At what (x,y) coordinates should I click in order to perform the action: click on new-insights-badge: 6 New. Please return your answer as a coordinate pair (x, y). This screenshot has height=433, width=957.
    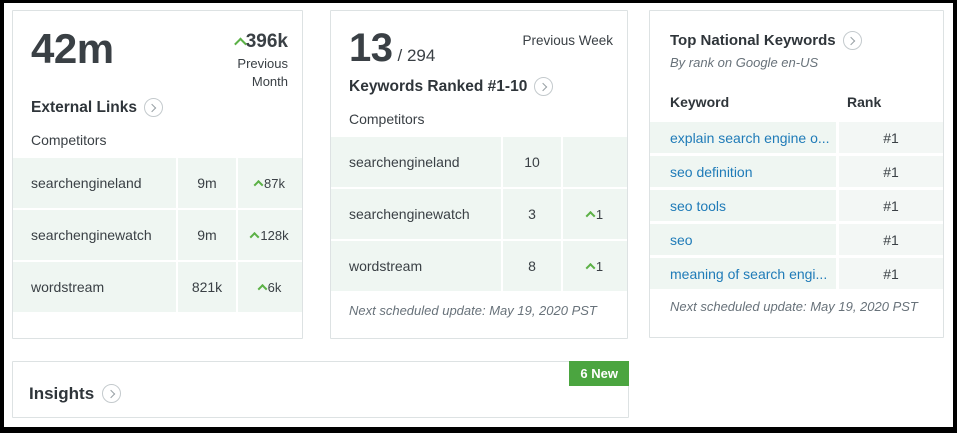
    Looking at the image, I should click on (599, 373).